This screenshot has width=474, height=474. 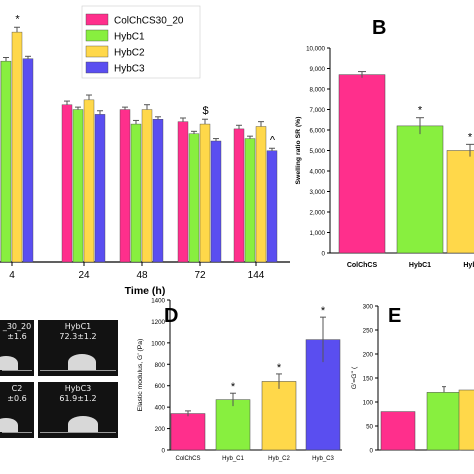 What do you see at coordinates (187, 459) in the screenshot?
I see `panel-d-category-label: ColChCS` at bounding box center [187, 459].